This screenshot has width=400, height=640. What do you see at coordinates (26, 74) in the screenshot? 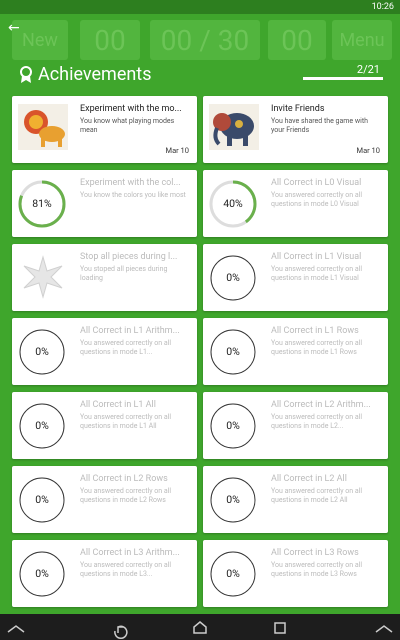
I see `badge-icon` at bounding box center [26, 74].